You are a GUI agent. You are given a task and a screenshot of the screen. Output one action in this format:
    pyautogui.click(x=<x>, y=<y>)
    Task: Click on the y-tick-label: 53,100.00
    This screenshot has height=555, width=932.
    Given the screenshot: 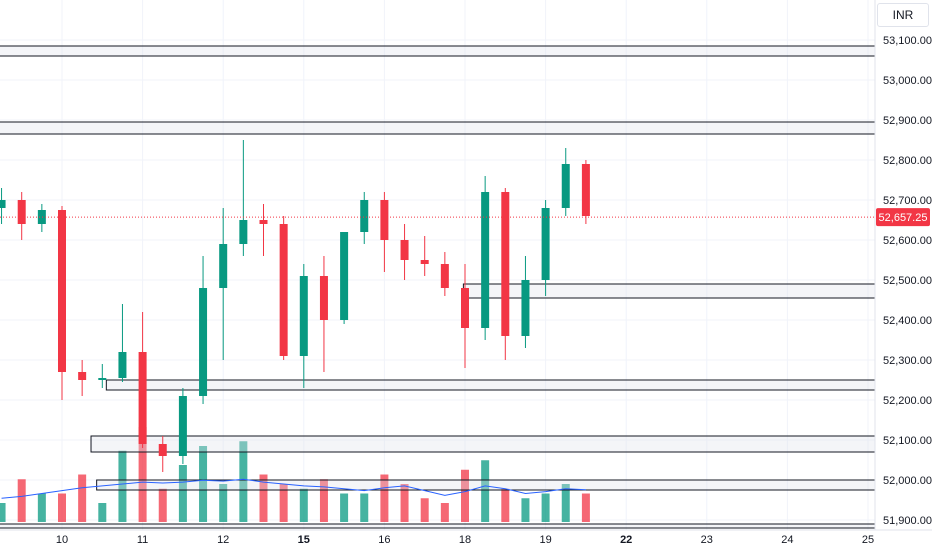 What is the action you would take?
    pyautogui.click(x=907, y=41)
    